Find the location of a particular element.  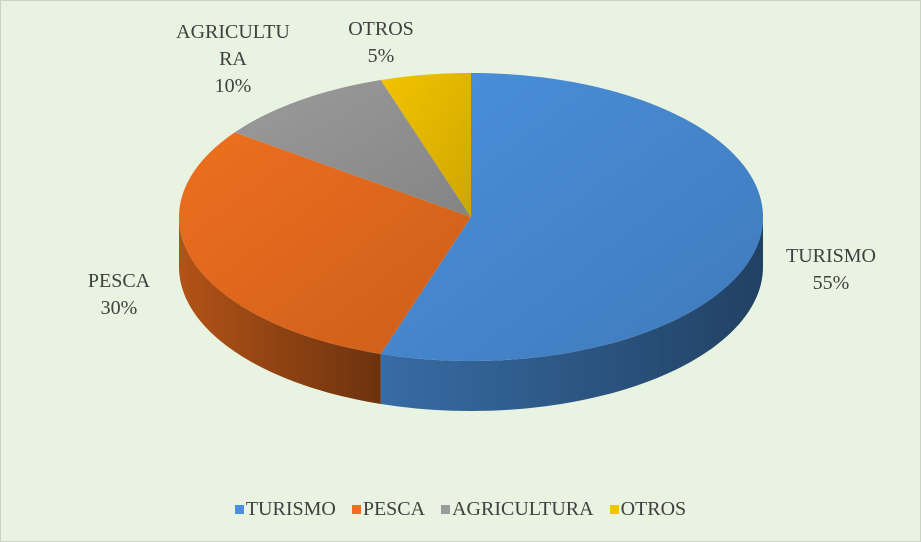

value-label: 30% is located at coordinates (119, 308).